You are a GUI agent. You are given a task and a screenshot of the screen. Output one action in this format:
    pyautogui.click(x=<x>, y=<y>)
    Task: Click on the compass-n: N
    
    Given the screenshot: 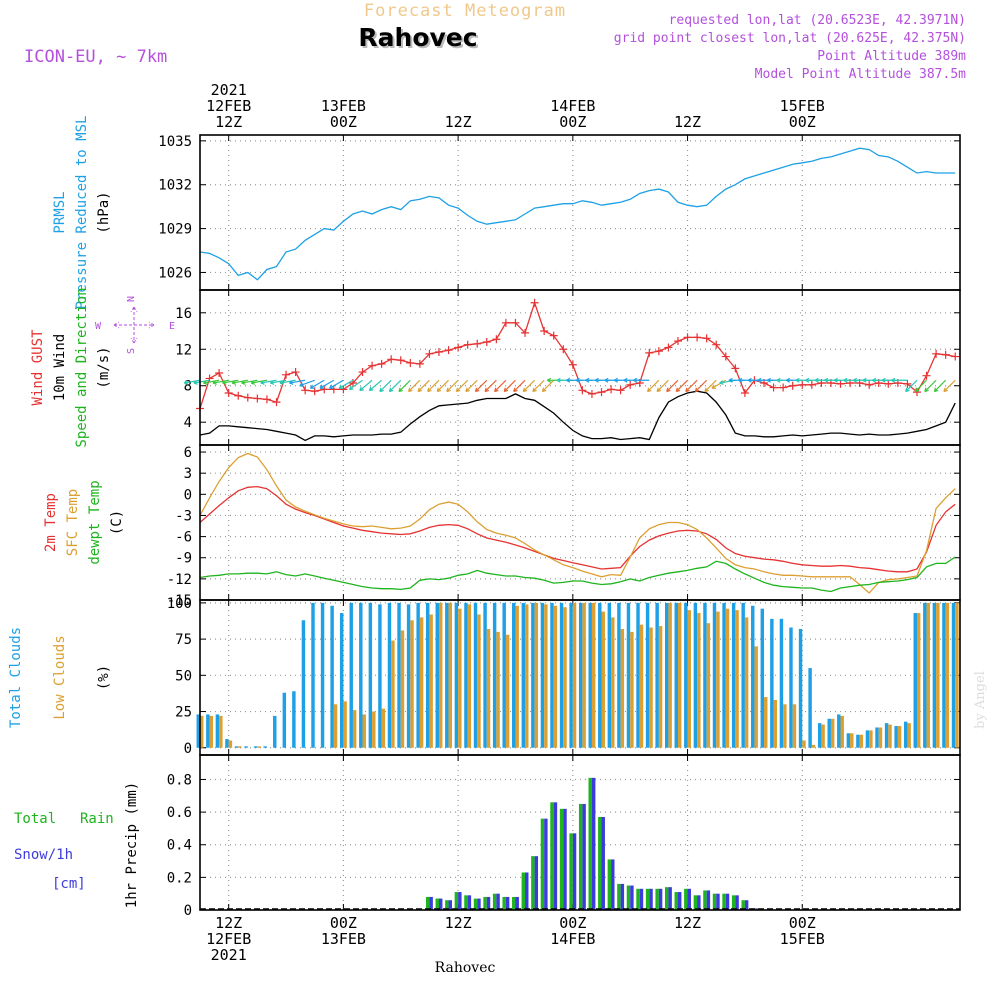 What is the action you would take?
    pyautogui.click(x=131, y=299)
    